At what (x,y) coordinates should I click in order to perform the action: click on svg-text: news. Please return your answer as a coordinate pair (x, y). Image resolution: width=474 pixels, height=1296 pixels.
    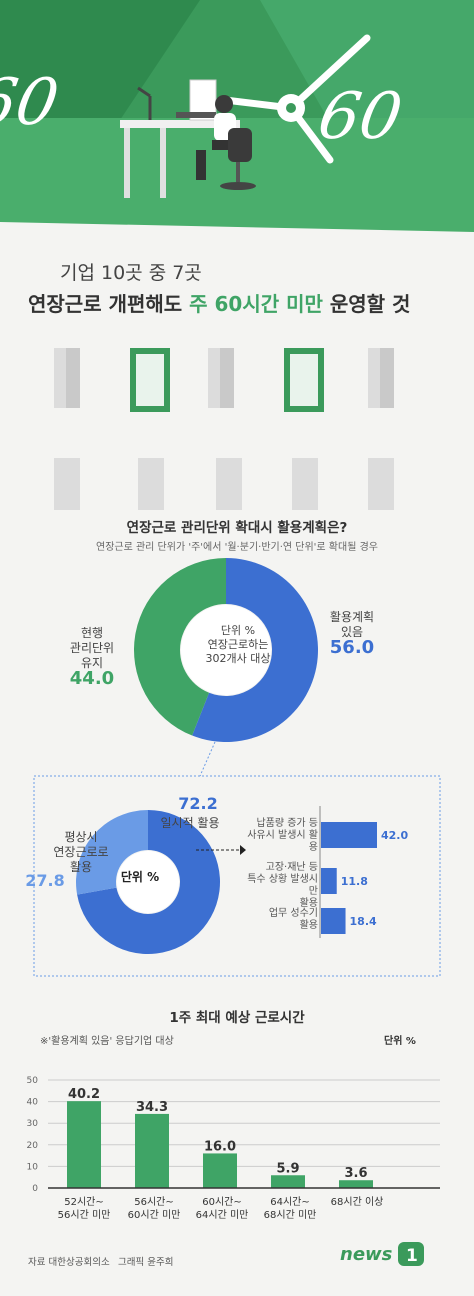
    Looking at the image, I should click on (366, 1254).